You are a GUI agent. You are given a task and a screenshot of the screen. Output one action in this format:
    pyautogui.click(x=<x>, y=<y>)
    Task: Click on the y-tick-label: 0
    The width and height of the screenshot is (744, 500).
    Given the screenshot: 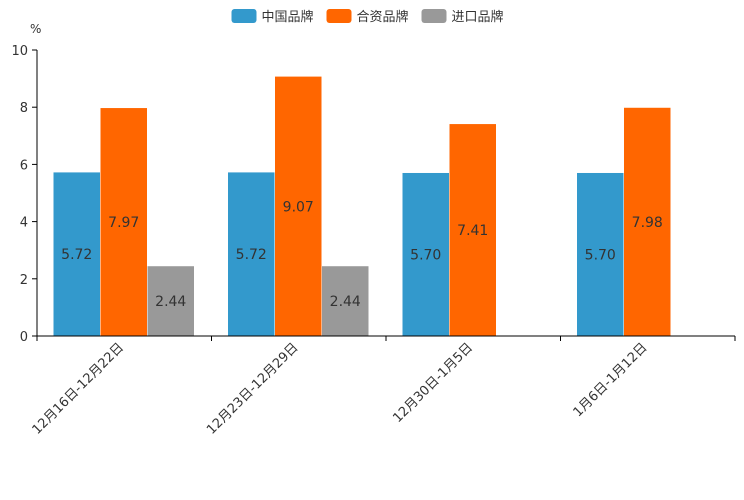 What is the action you would take?
    pyautogui.click(x=24, y=337)
    